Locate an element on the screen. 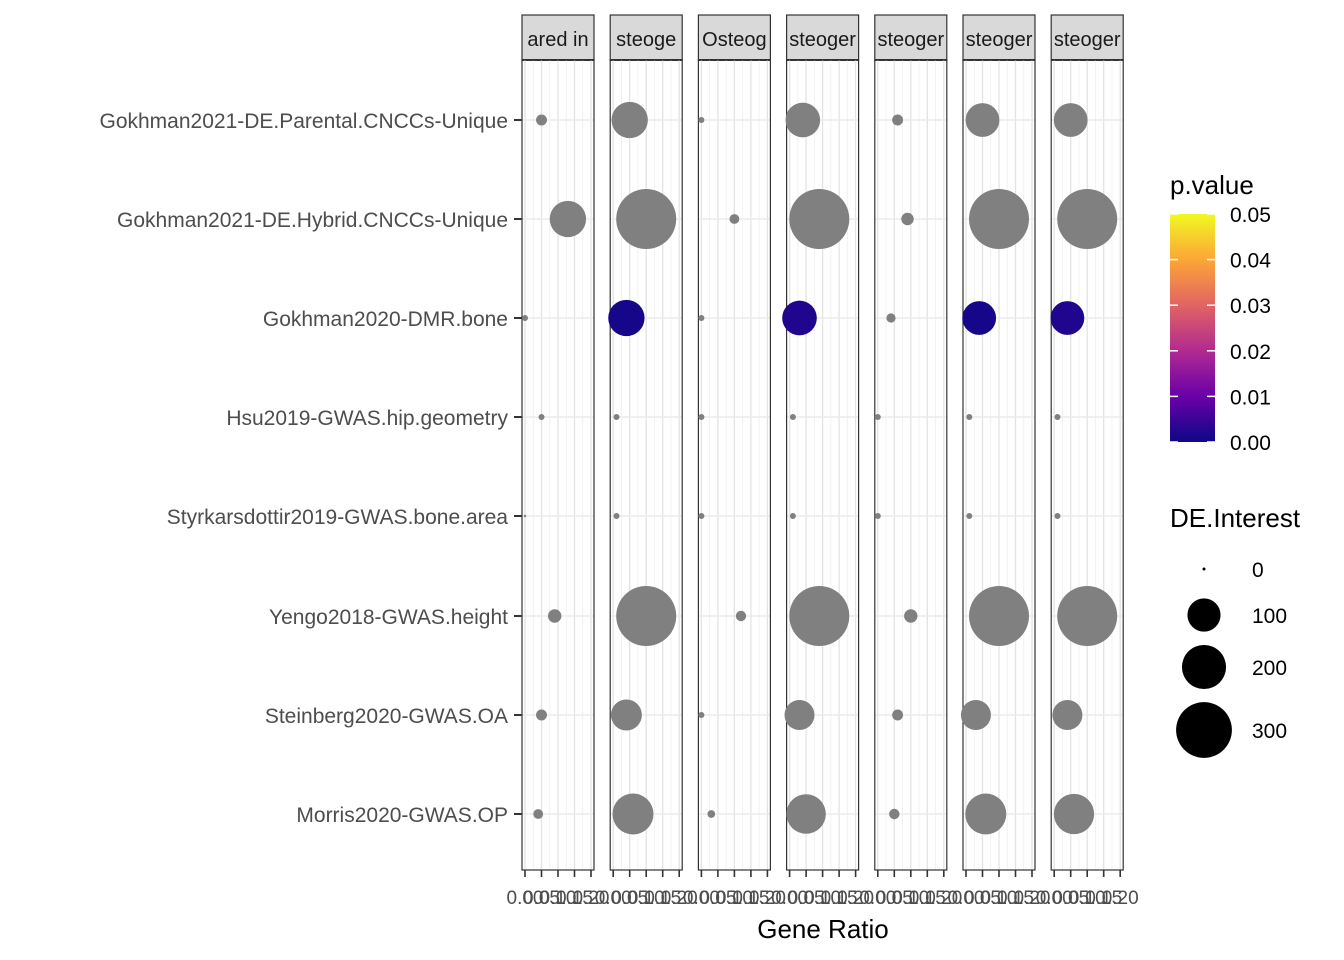 The height and width of the screenshot is (960, 1344). facet-strip-label: Osteog is located at coordinates (734, 40).